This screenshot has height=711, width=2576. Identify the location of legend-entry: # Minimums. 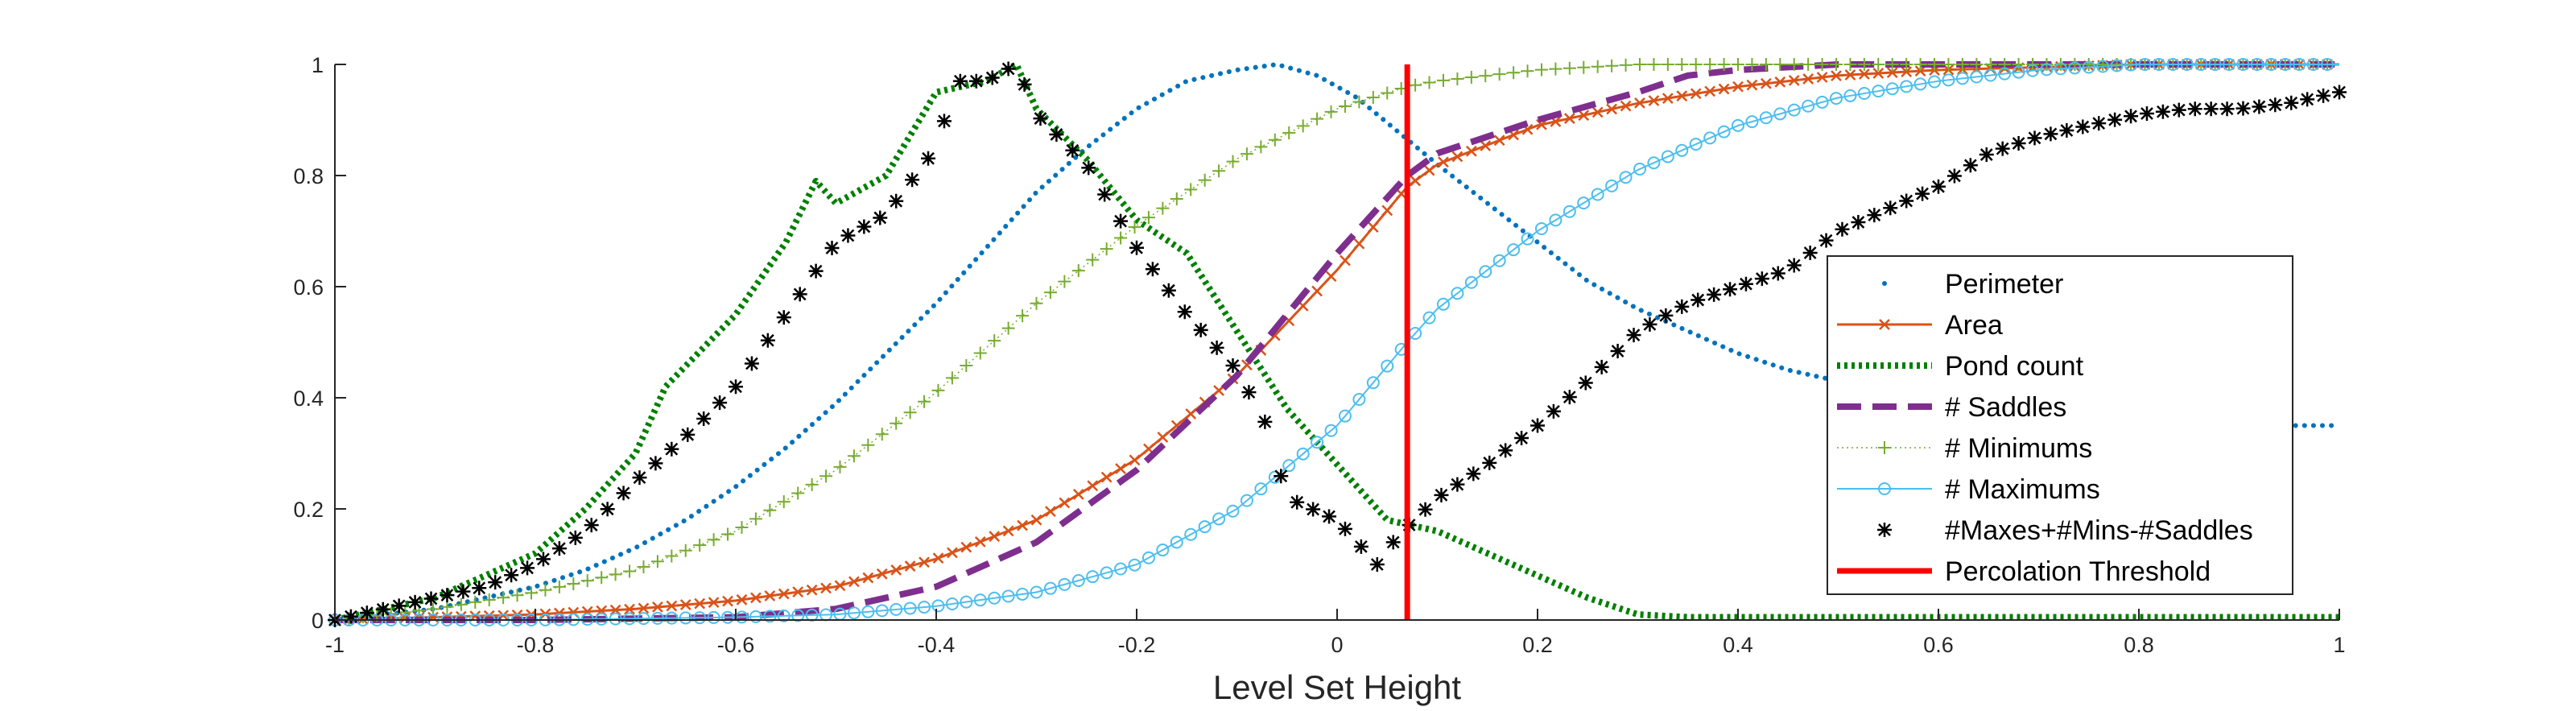
(1964, 448).